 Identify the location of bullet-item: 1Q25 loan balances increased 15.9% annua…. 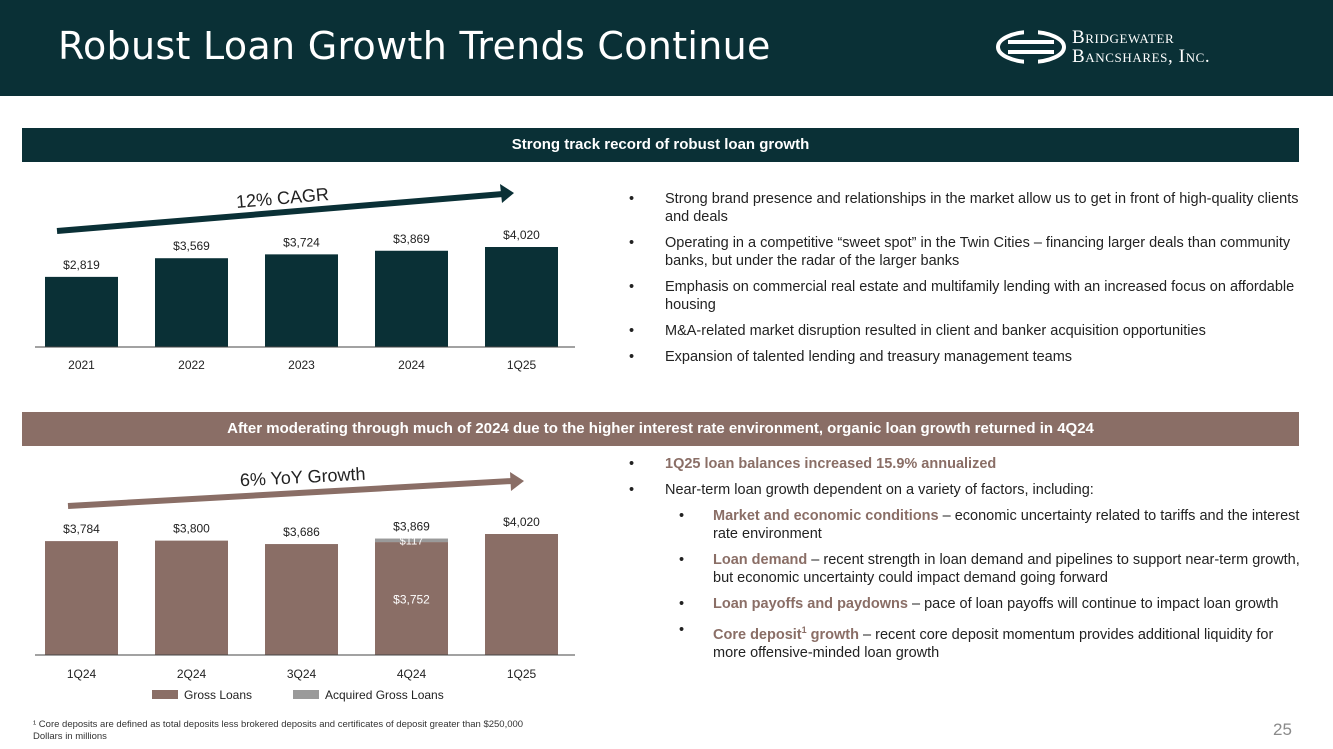
(962, 464).